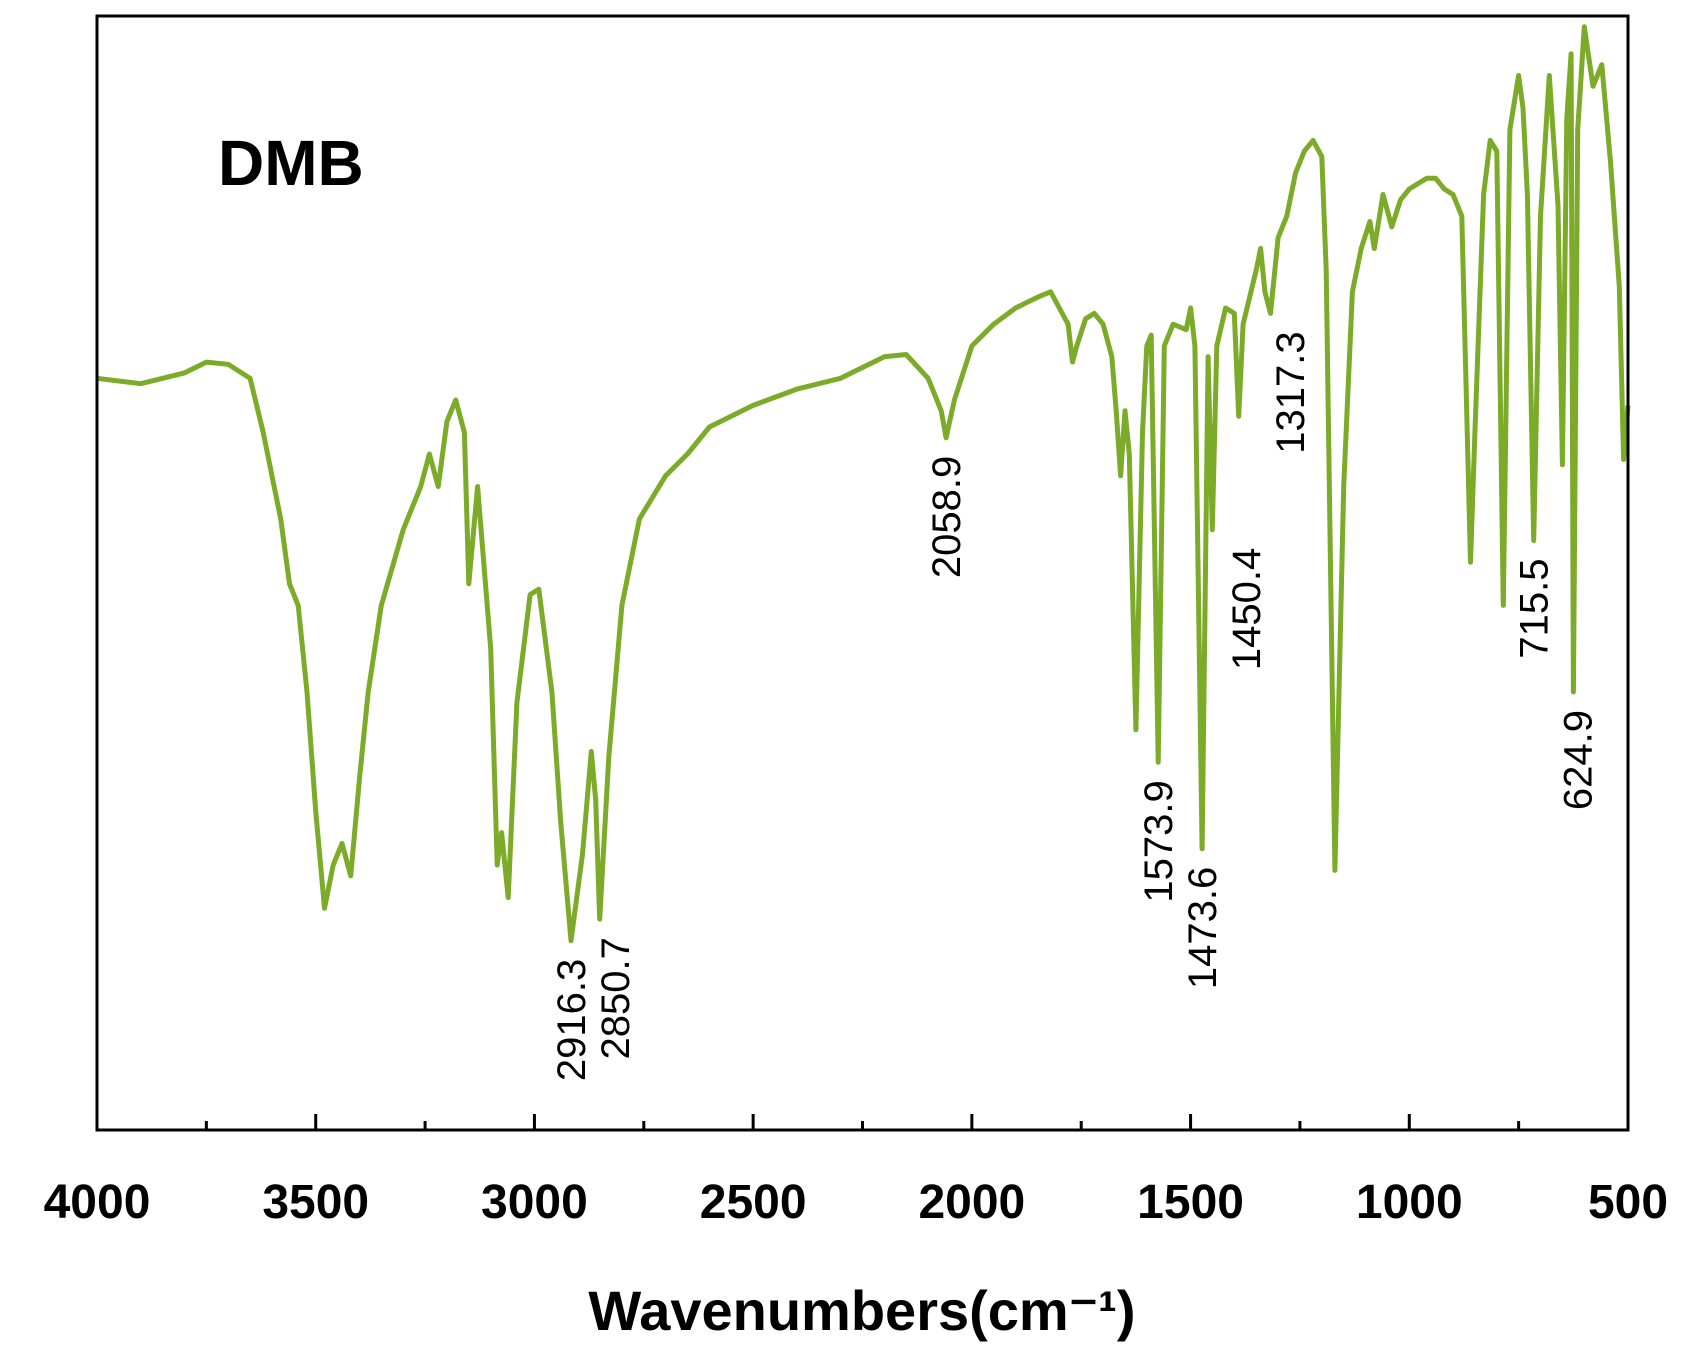 The width and height of the screenshot is (1696, 1351). I want to click on x-tick-label: 1000, so click(1409, 1202).